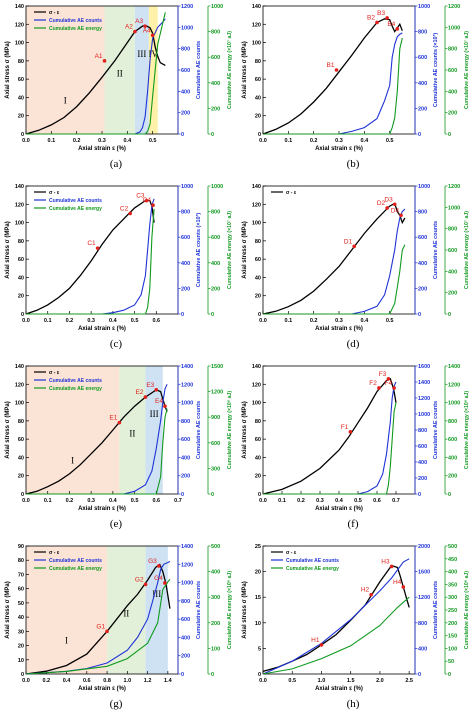  Describe the element at coordinates (452, 611) in the screenshot. I see `y3-tick-label: 250` at that location.